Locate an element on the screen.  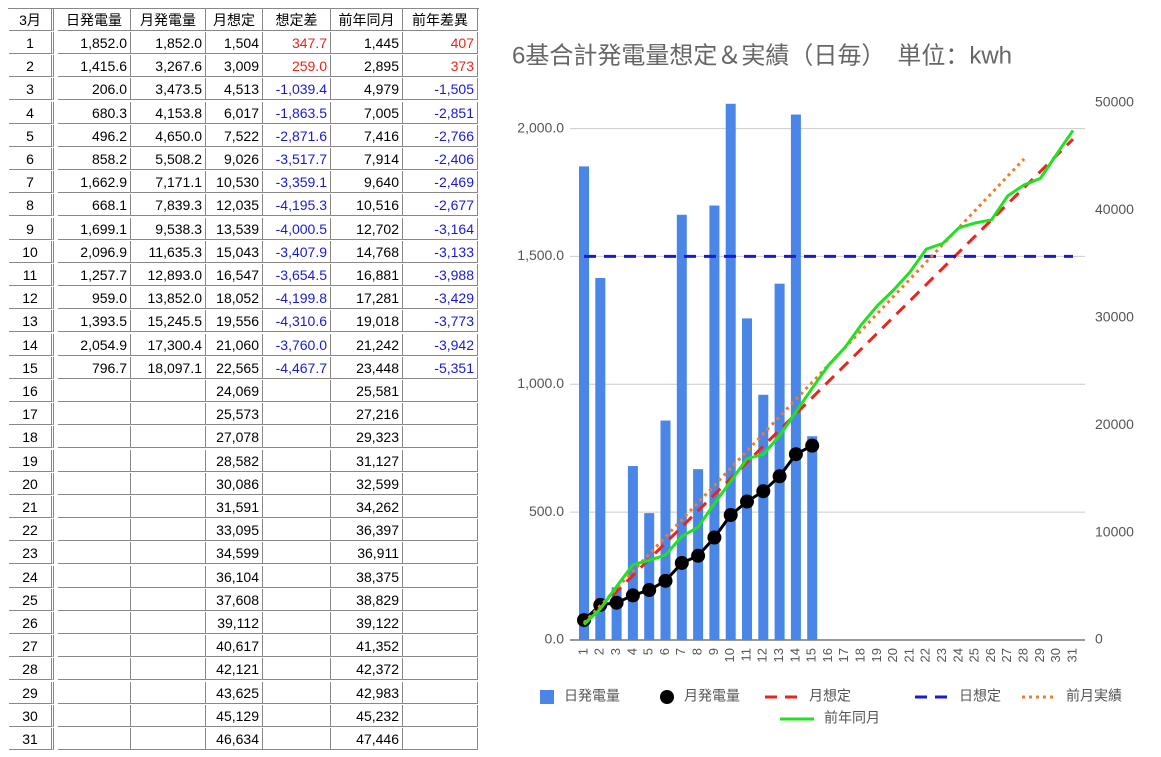
cell: 17,281 is located at coordinates (367, 298).